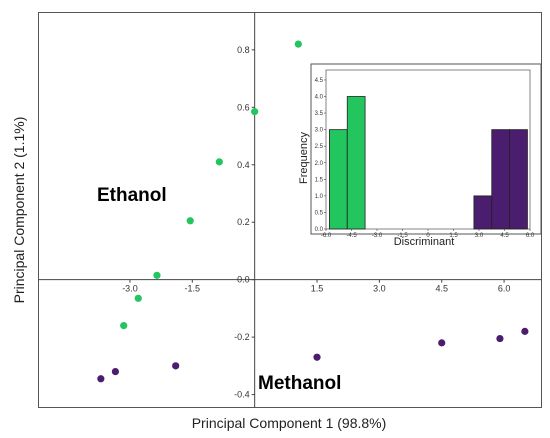 This screenshot has width=550, height=438. Describe the element at coordinates (319, 197) in the screenshot. I see `inset-y-tick-label: 1.0` at that location.